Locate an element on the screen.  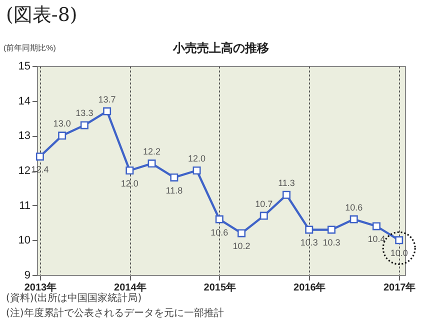
data-label: 11.8 is located at coordinates (174, 190).